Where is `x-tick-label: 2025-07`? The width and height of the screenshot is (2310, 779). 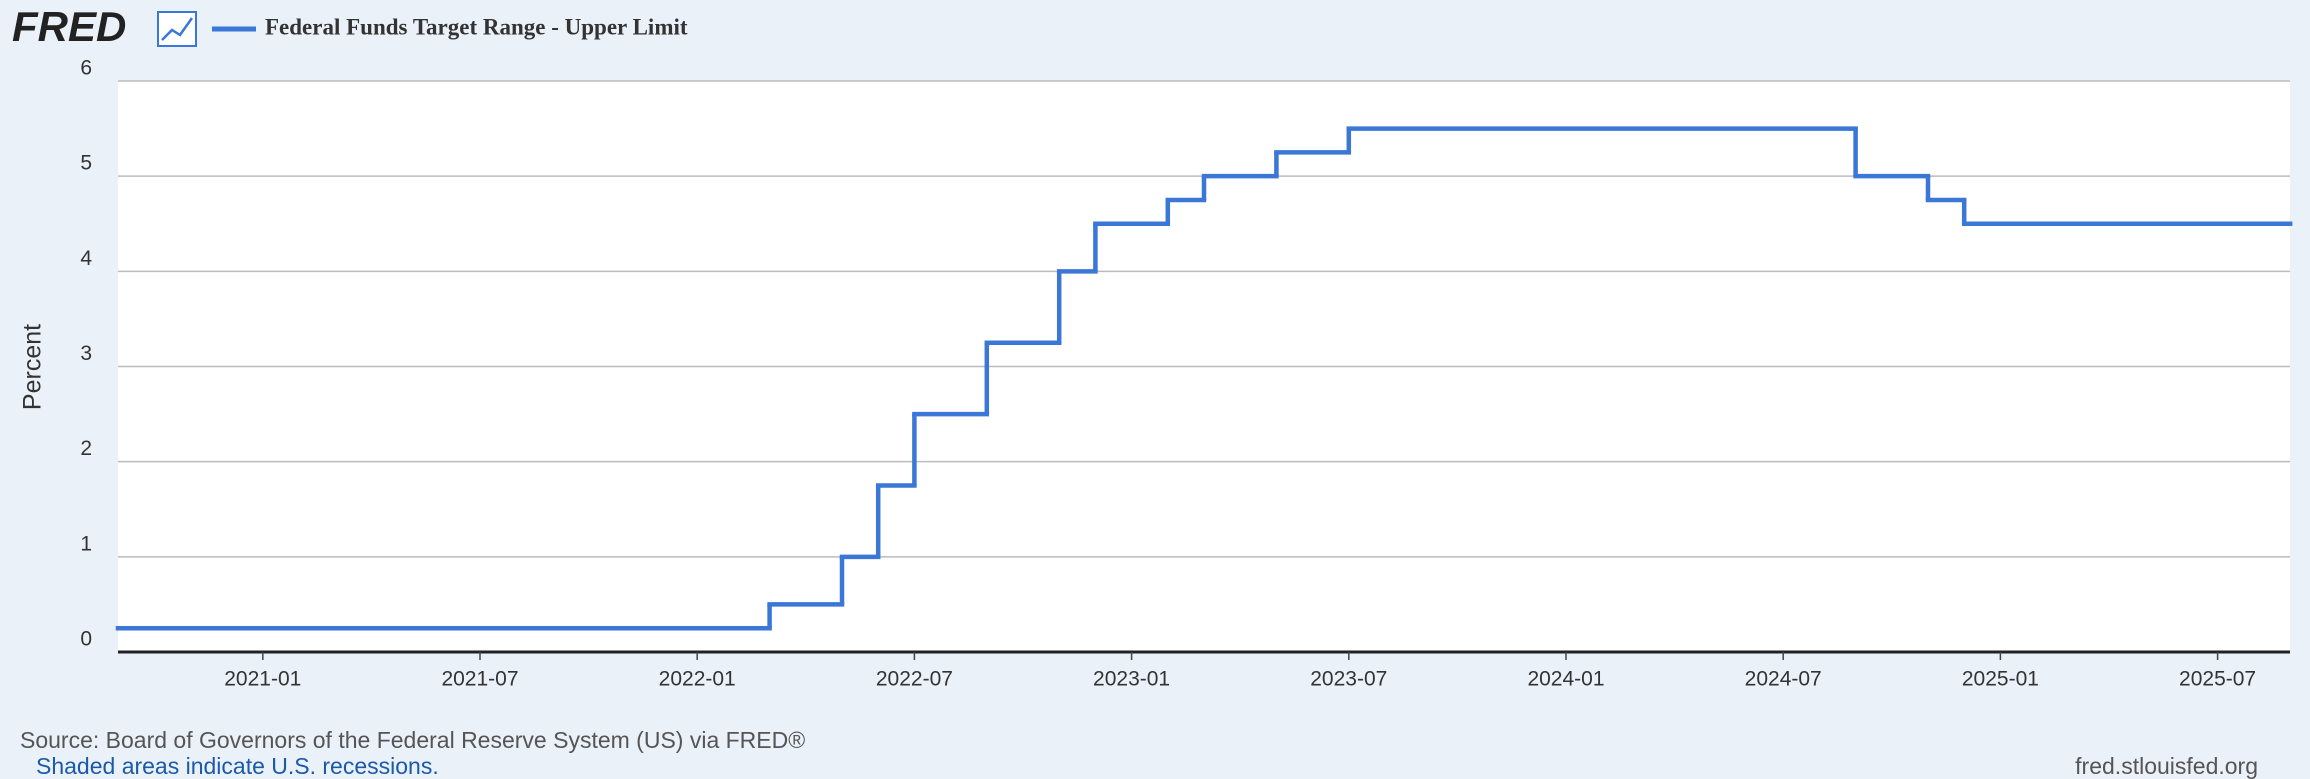 x-tick-label: 2025-07 is located at coordinates (2217, 679).